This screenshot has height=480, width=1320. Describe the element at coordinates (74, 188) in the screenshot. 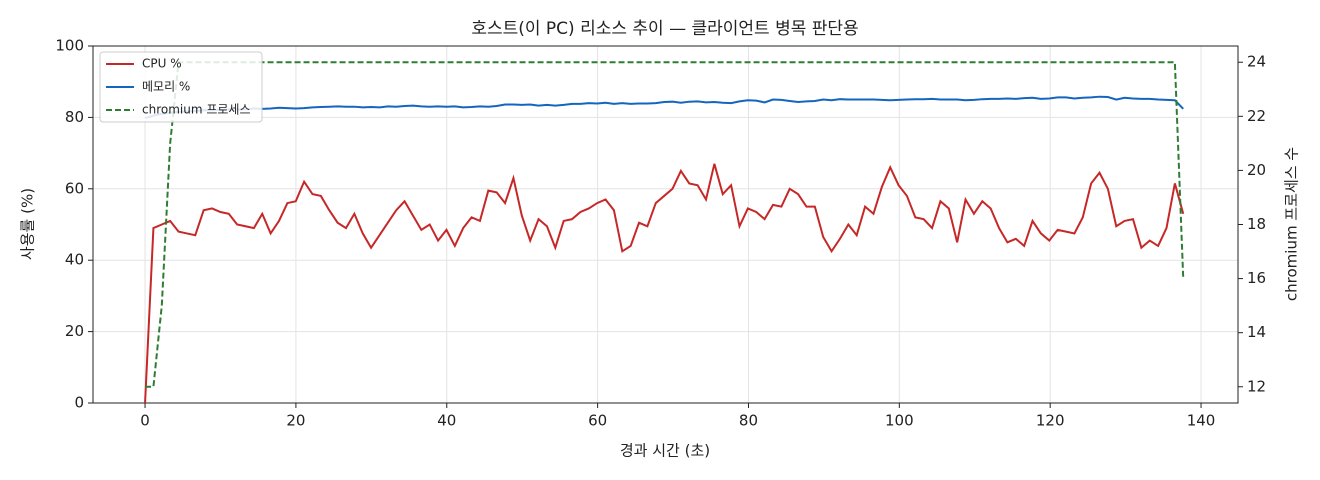

I see `y-tick-label: 60` at that location.